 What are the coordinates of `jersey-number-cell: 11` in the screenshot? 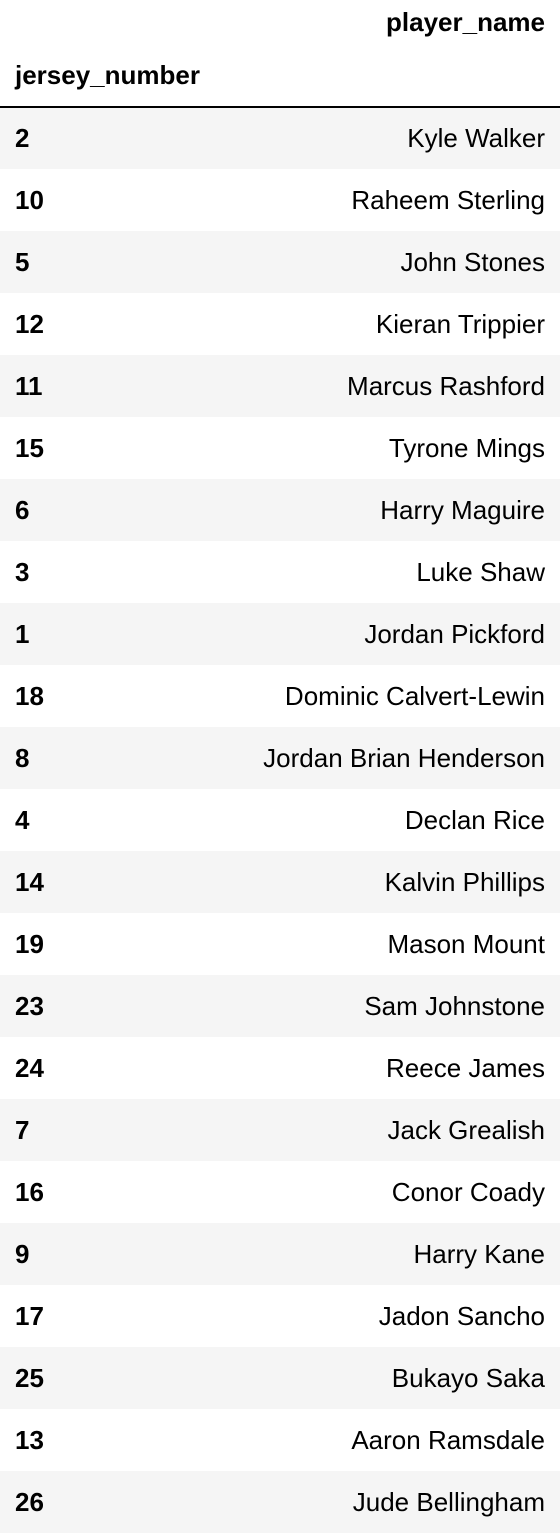 It's located at (29, 385).